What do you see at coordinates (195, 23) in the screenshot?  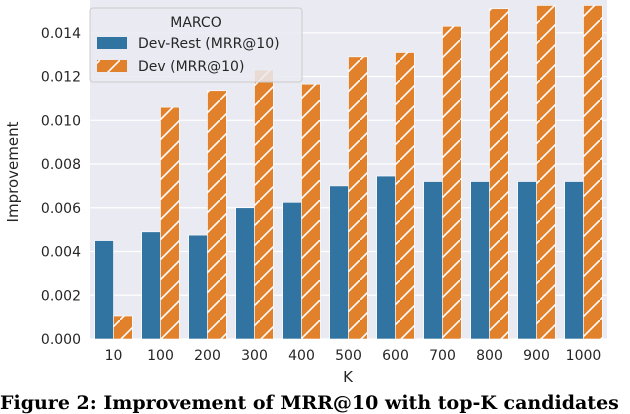 I see `legend-title: MARCO` at bounding box center [195, 23].